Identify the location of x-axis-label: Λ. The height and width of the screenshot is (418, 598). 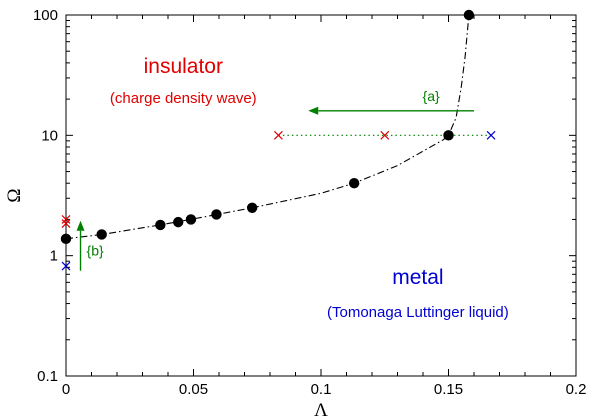
(321, 409).